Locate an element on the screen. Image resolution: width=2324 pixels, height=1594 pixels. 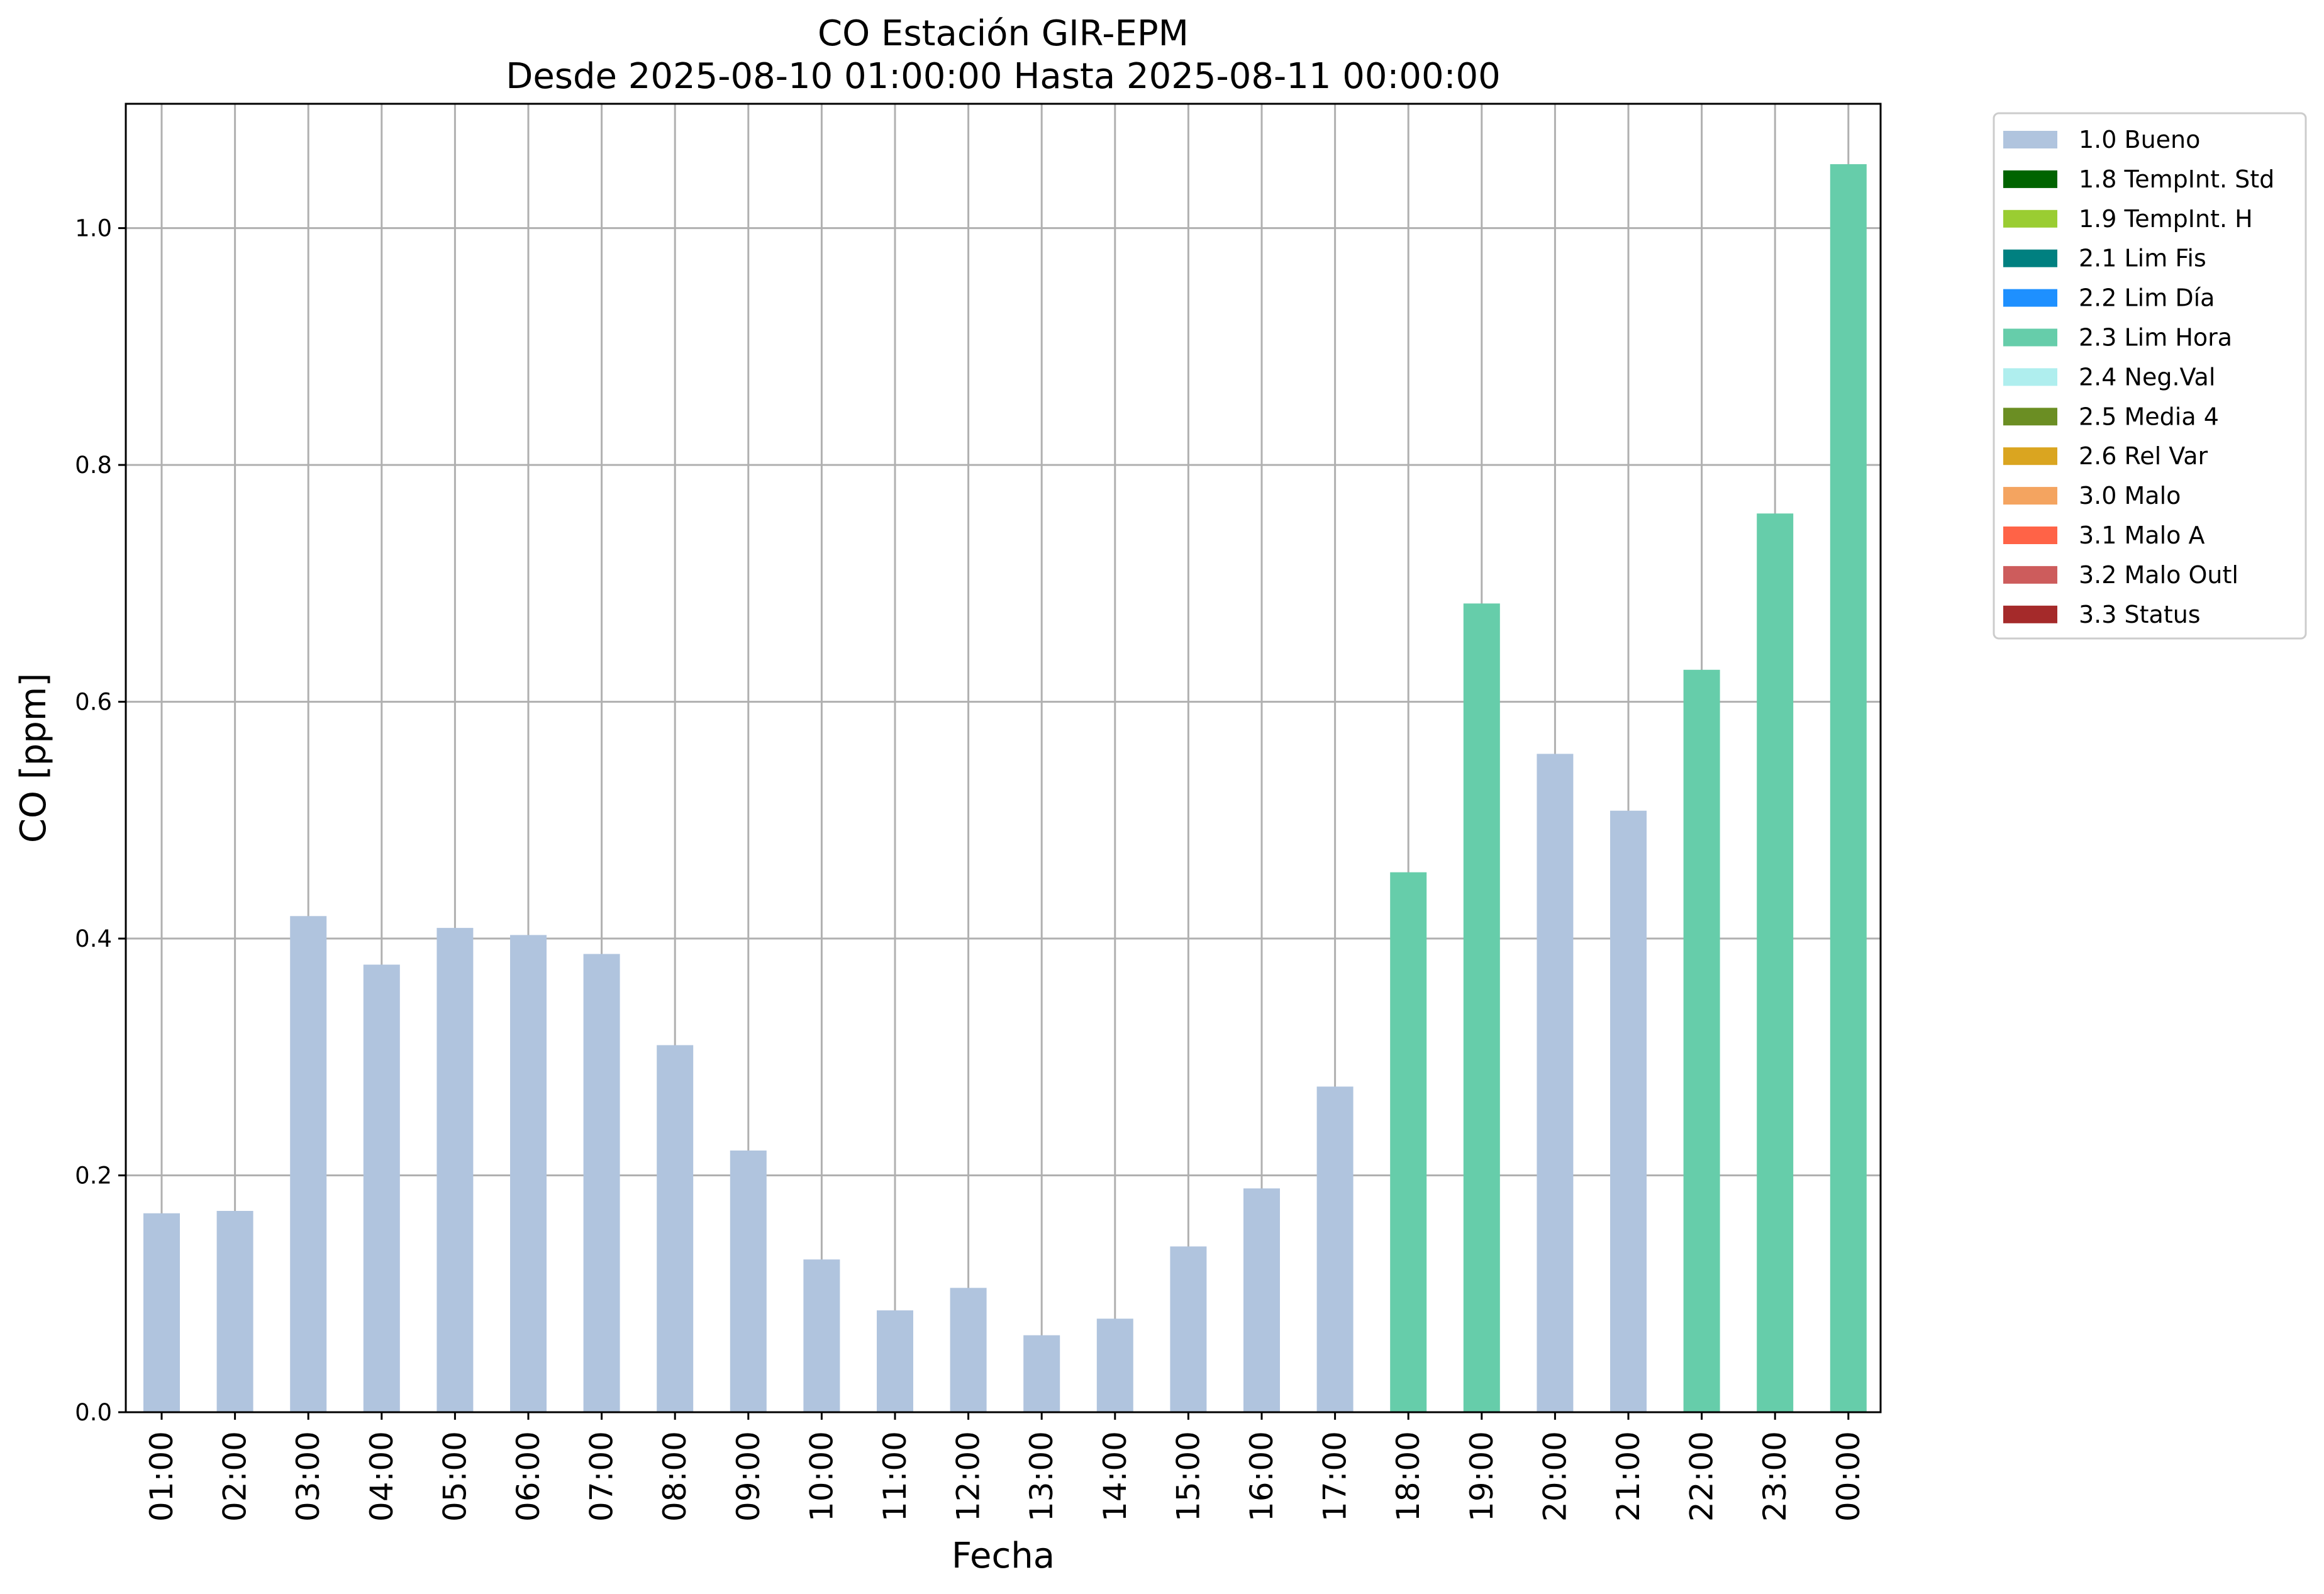
x-tick-label: 10:00 is located at coordinates (822, 1477).